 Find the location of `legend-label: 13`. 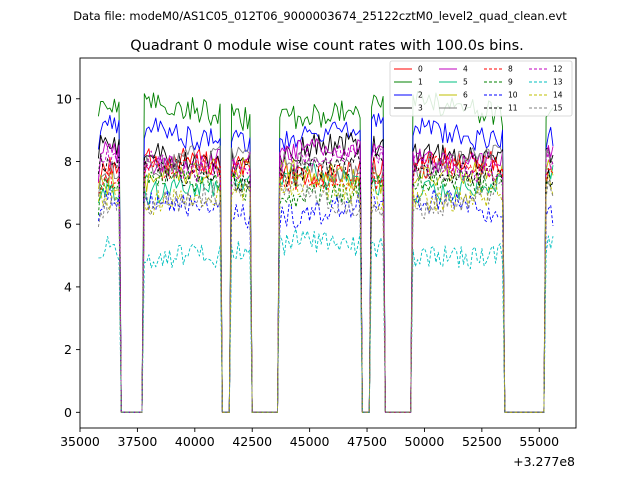

legend-label: 13 is located at coordinates (558, 82).